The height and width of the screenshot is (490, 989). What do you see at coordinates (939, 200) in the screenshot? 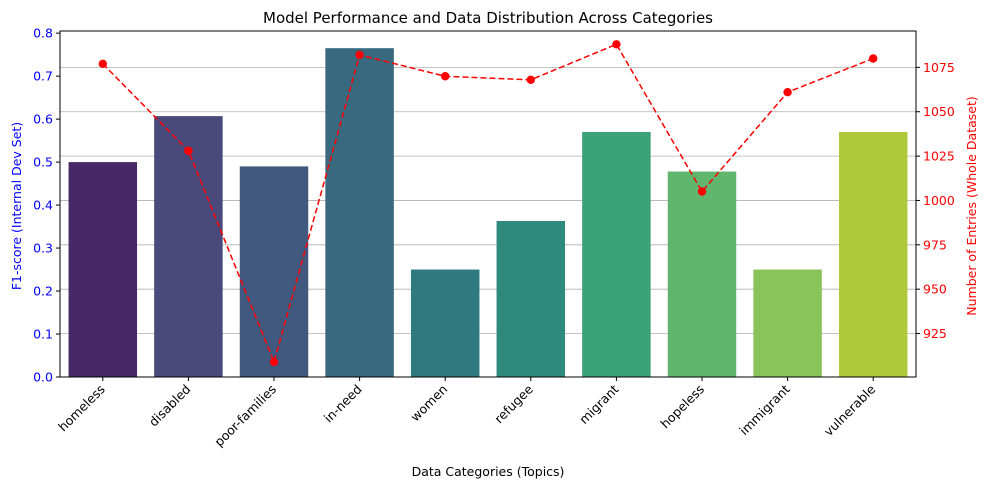
I see `y2-tick-label: 1000` at bounding box center [939, 200].